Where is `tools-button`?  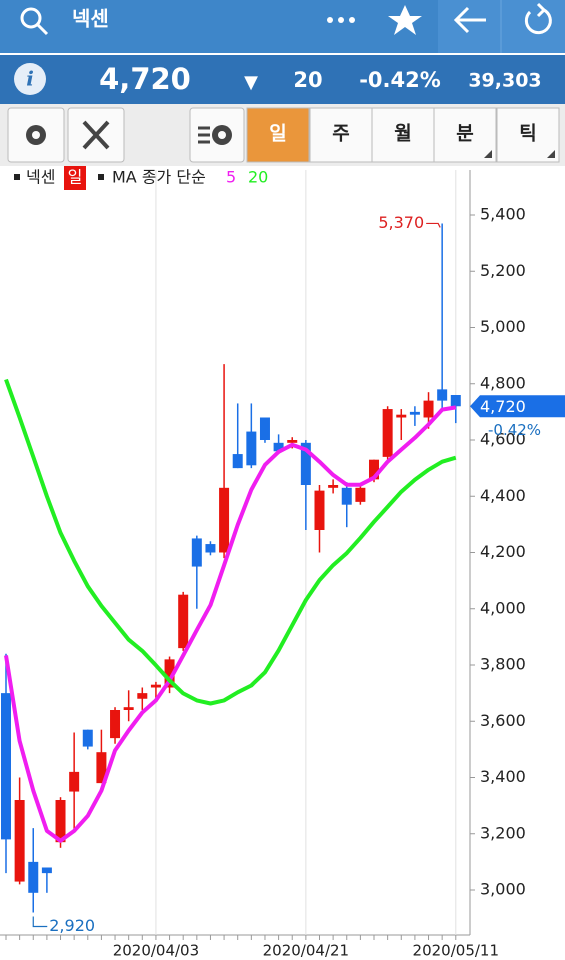
tools-button is located at coordinates (96, 135).